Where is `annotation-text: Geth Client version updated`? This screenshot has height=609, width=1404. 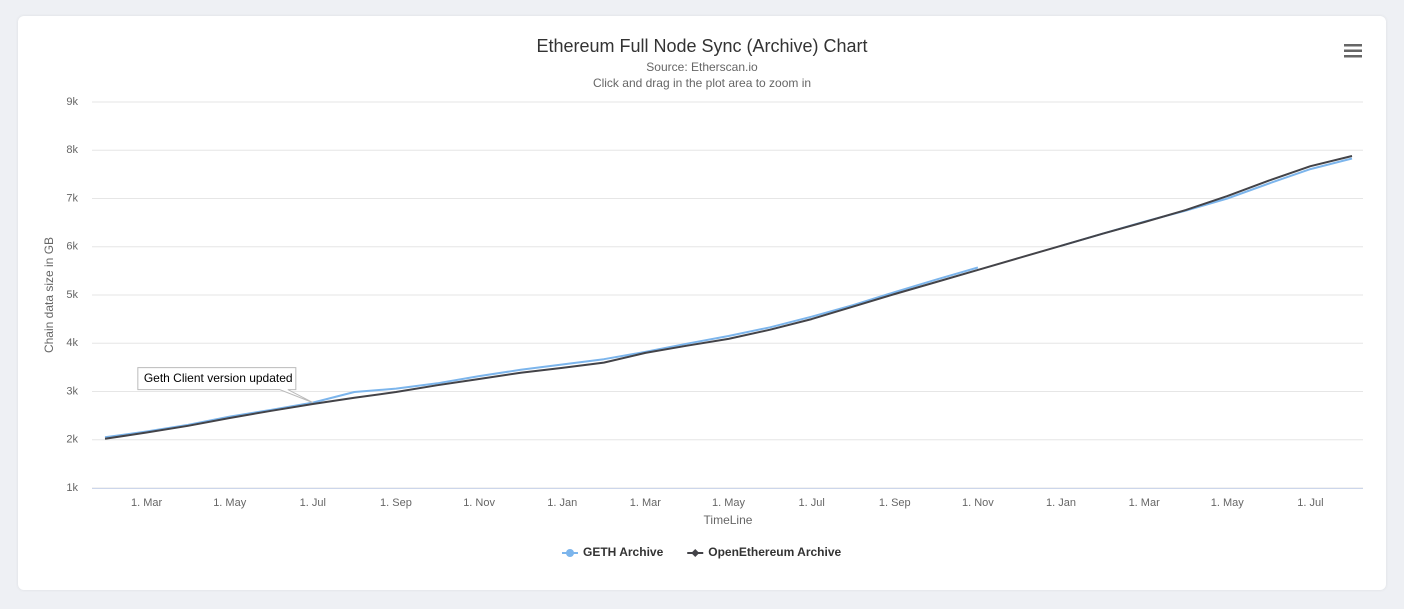
annotation-text: Geth Client version updated is located at coordinates (218, 378).